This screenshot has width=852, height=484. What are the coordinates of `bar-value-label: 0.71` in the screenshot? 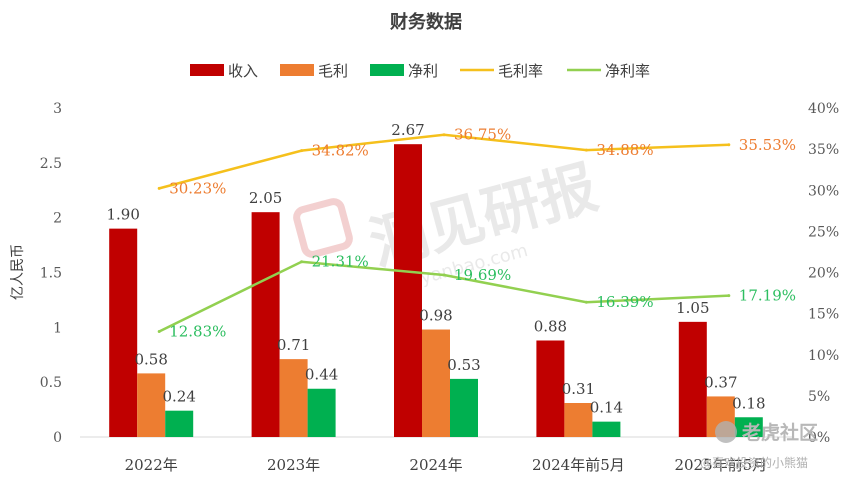 It's located at (293, 345).